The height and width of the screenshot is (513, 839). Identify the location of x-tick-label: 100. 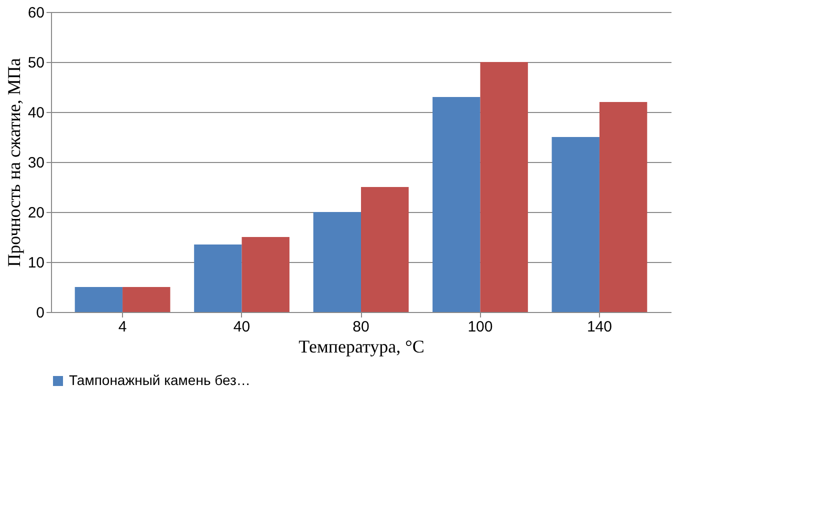
(480, 327).